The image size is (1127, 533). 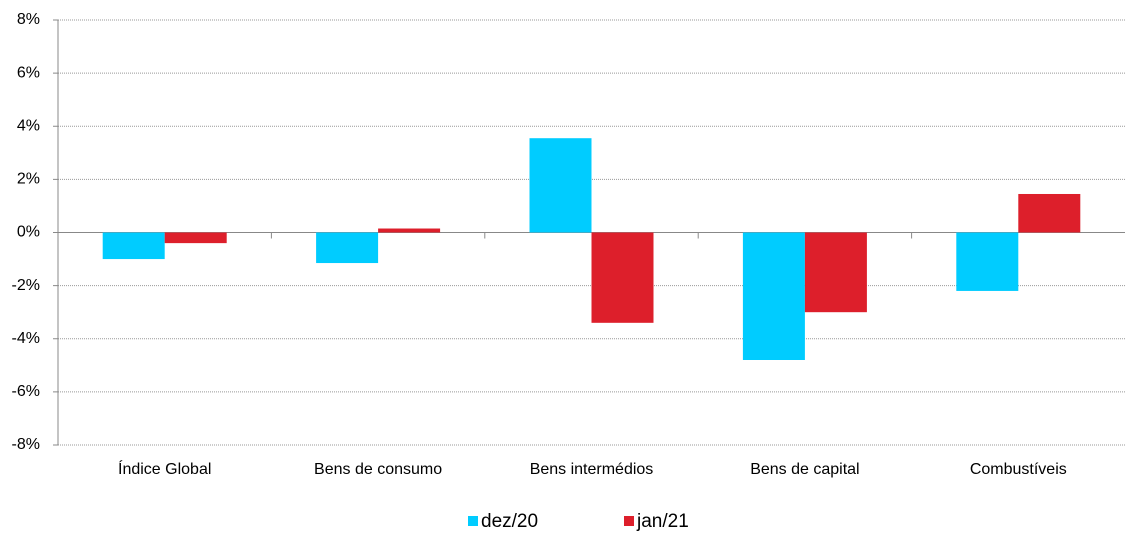 What do you see at coordinates (26, 285) in the screenshot?
I see `y-tick-label: -2%` at bounding box center [26, 285].